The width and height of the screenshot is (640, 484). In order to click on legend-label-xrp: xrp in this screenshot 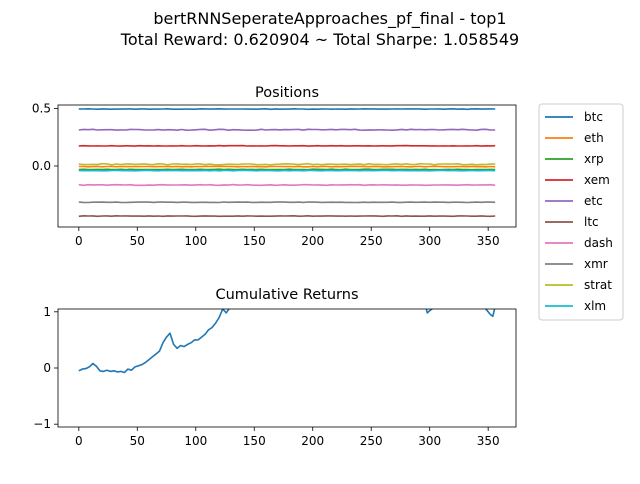, I will do `click(594, 159)`.